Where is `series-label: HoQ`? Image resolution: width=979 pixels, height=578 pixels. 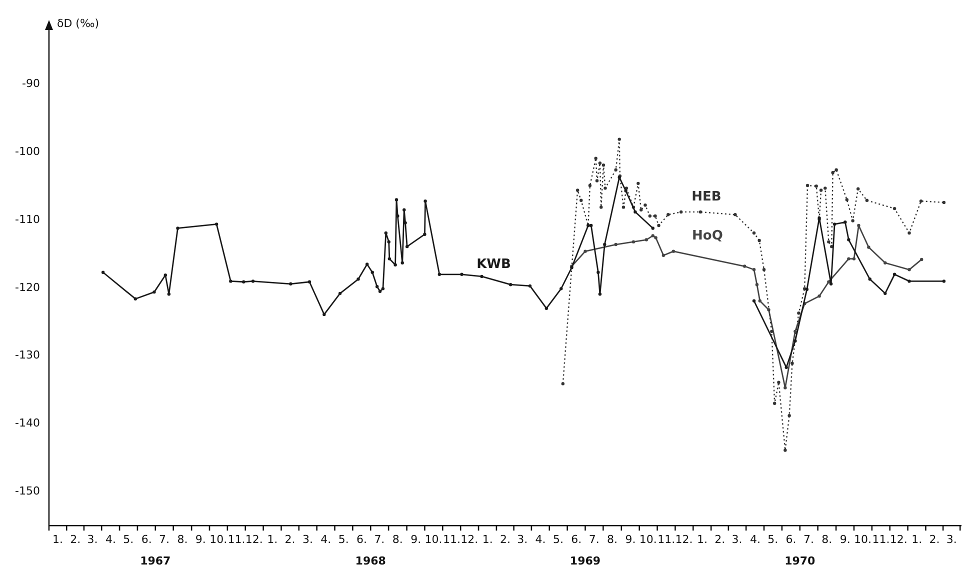 series-label: HoQ is located at coordinates (707, 236).